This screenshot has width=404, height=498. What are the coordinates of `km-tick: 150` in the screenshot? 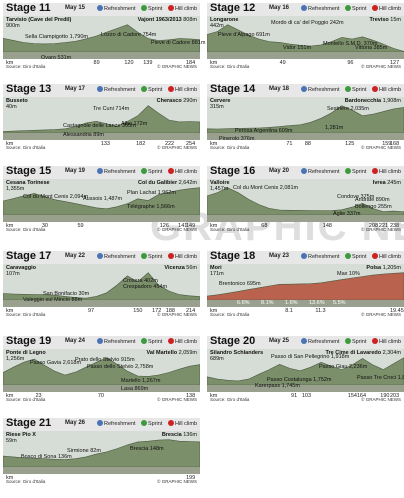 It's located at (138, 311).